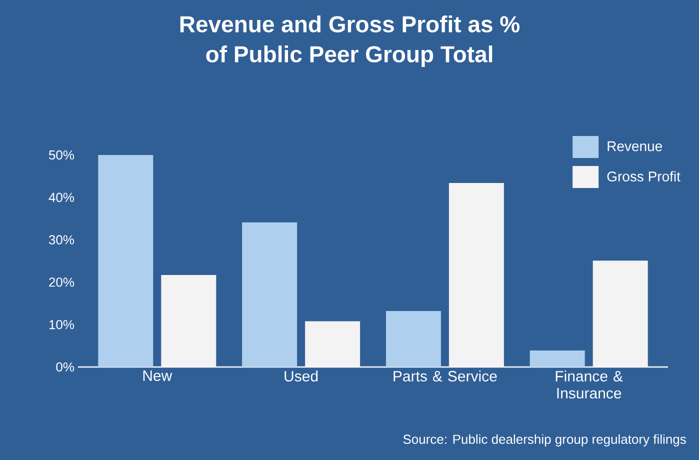 This screenshot has width=699, height=460. Describe the element at coordinates (589, 384) in the screenshot. I see `x-tick-label: Finance & Insurance` at that location.